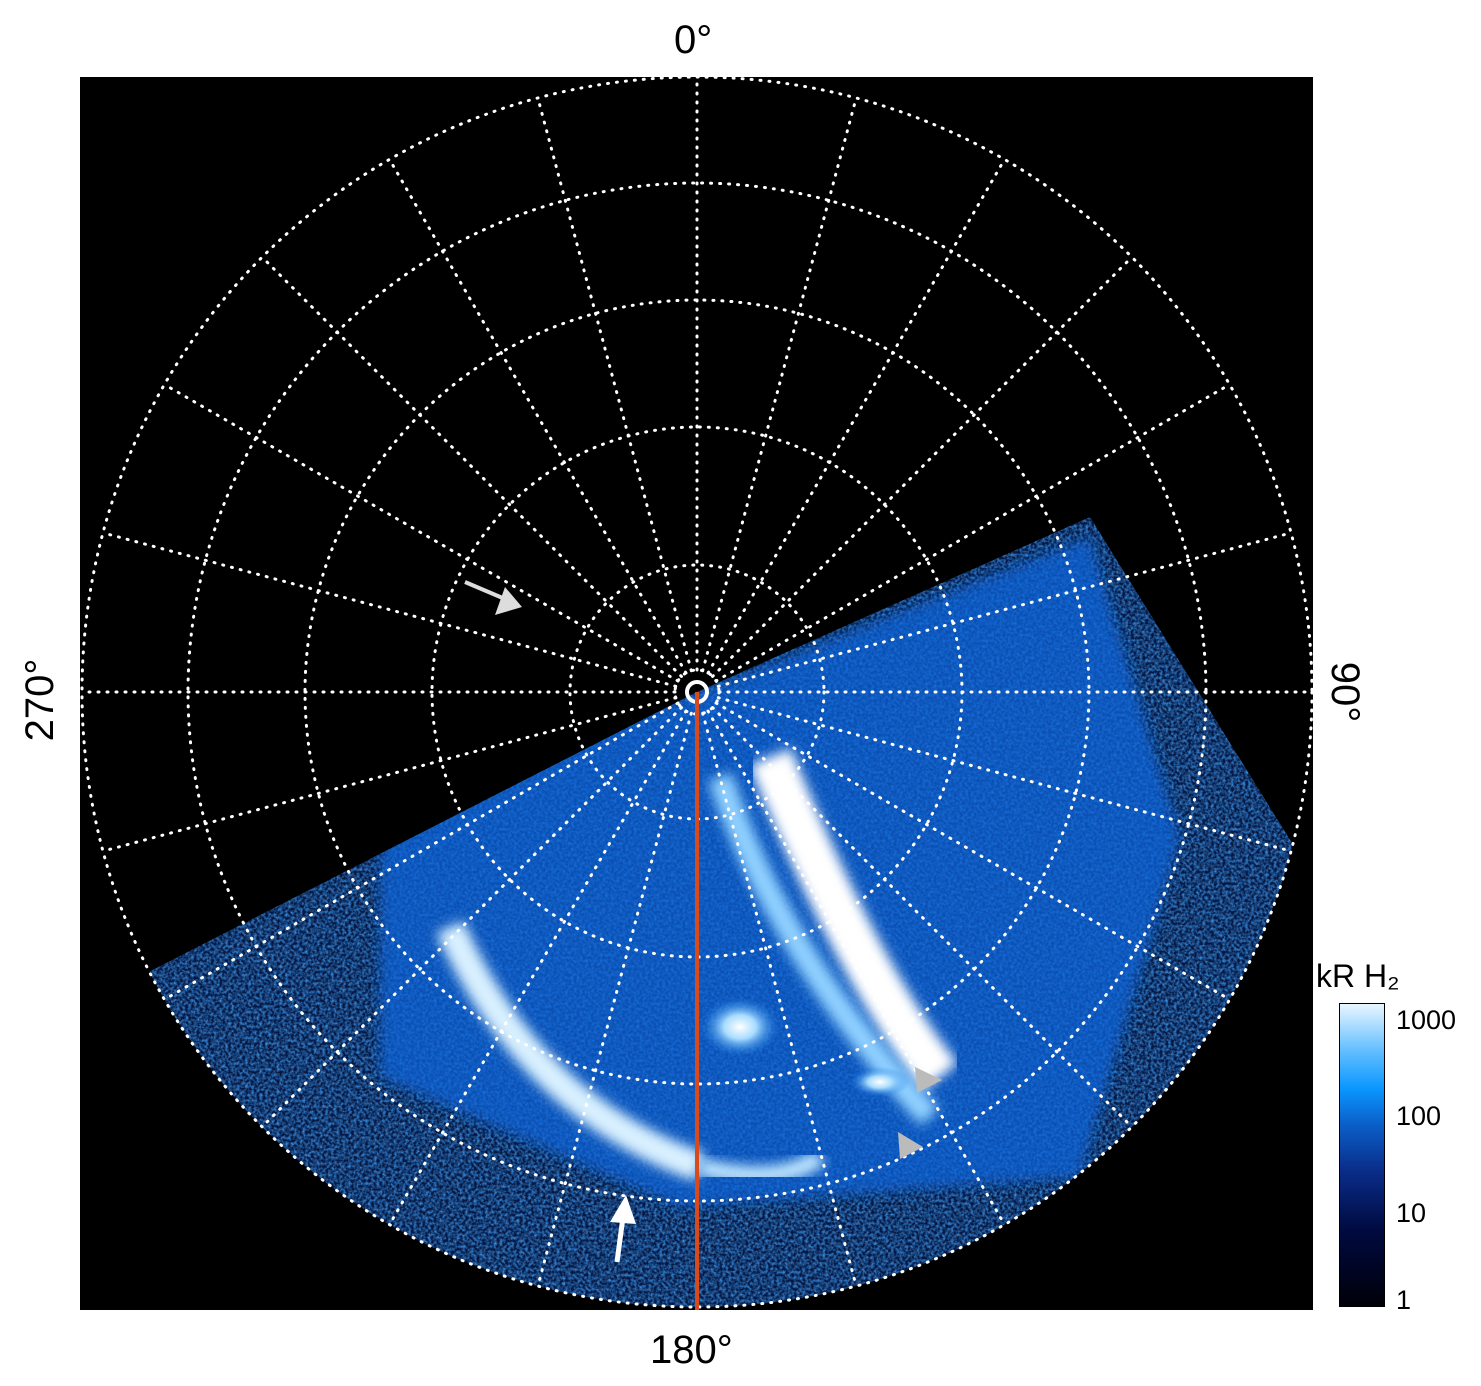  I want to click on label-270deg: 270°, so click(40, 700).